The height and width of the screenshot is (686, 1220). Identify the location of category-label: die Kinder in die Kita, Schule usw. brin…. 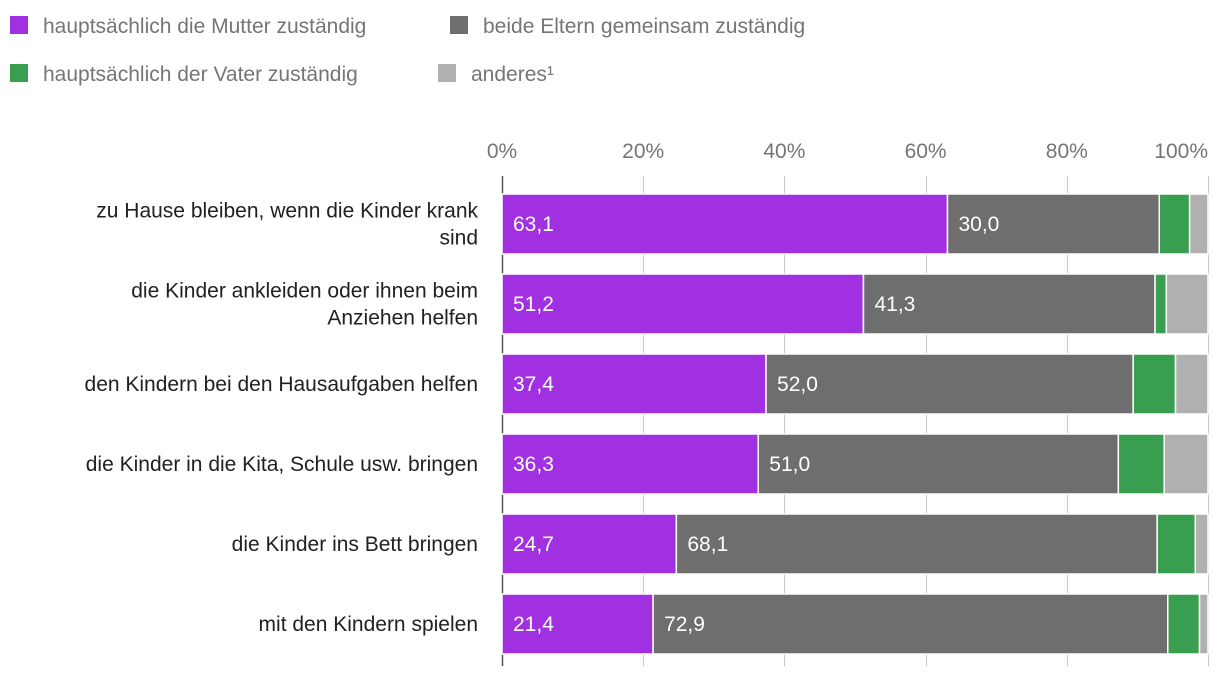
(282, 464).